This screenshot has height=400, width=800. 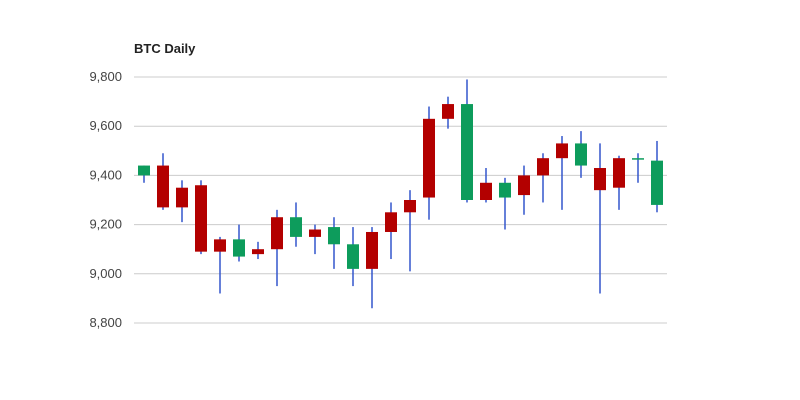 I want to click on y-tick-label: 9,600, so click(x=105, y=125).